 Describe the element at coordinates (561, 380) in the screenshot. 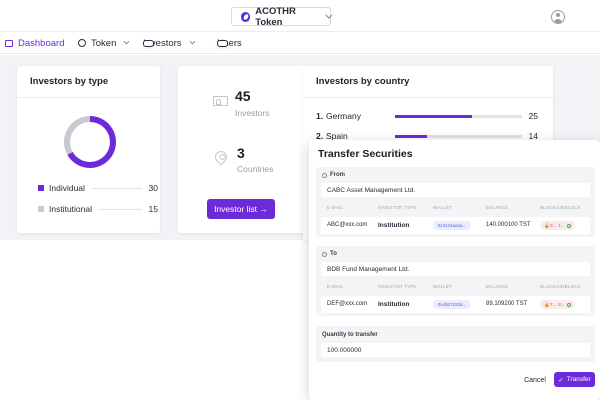

I see `check-icon: ✓` at that location.